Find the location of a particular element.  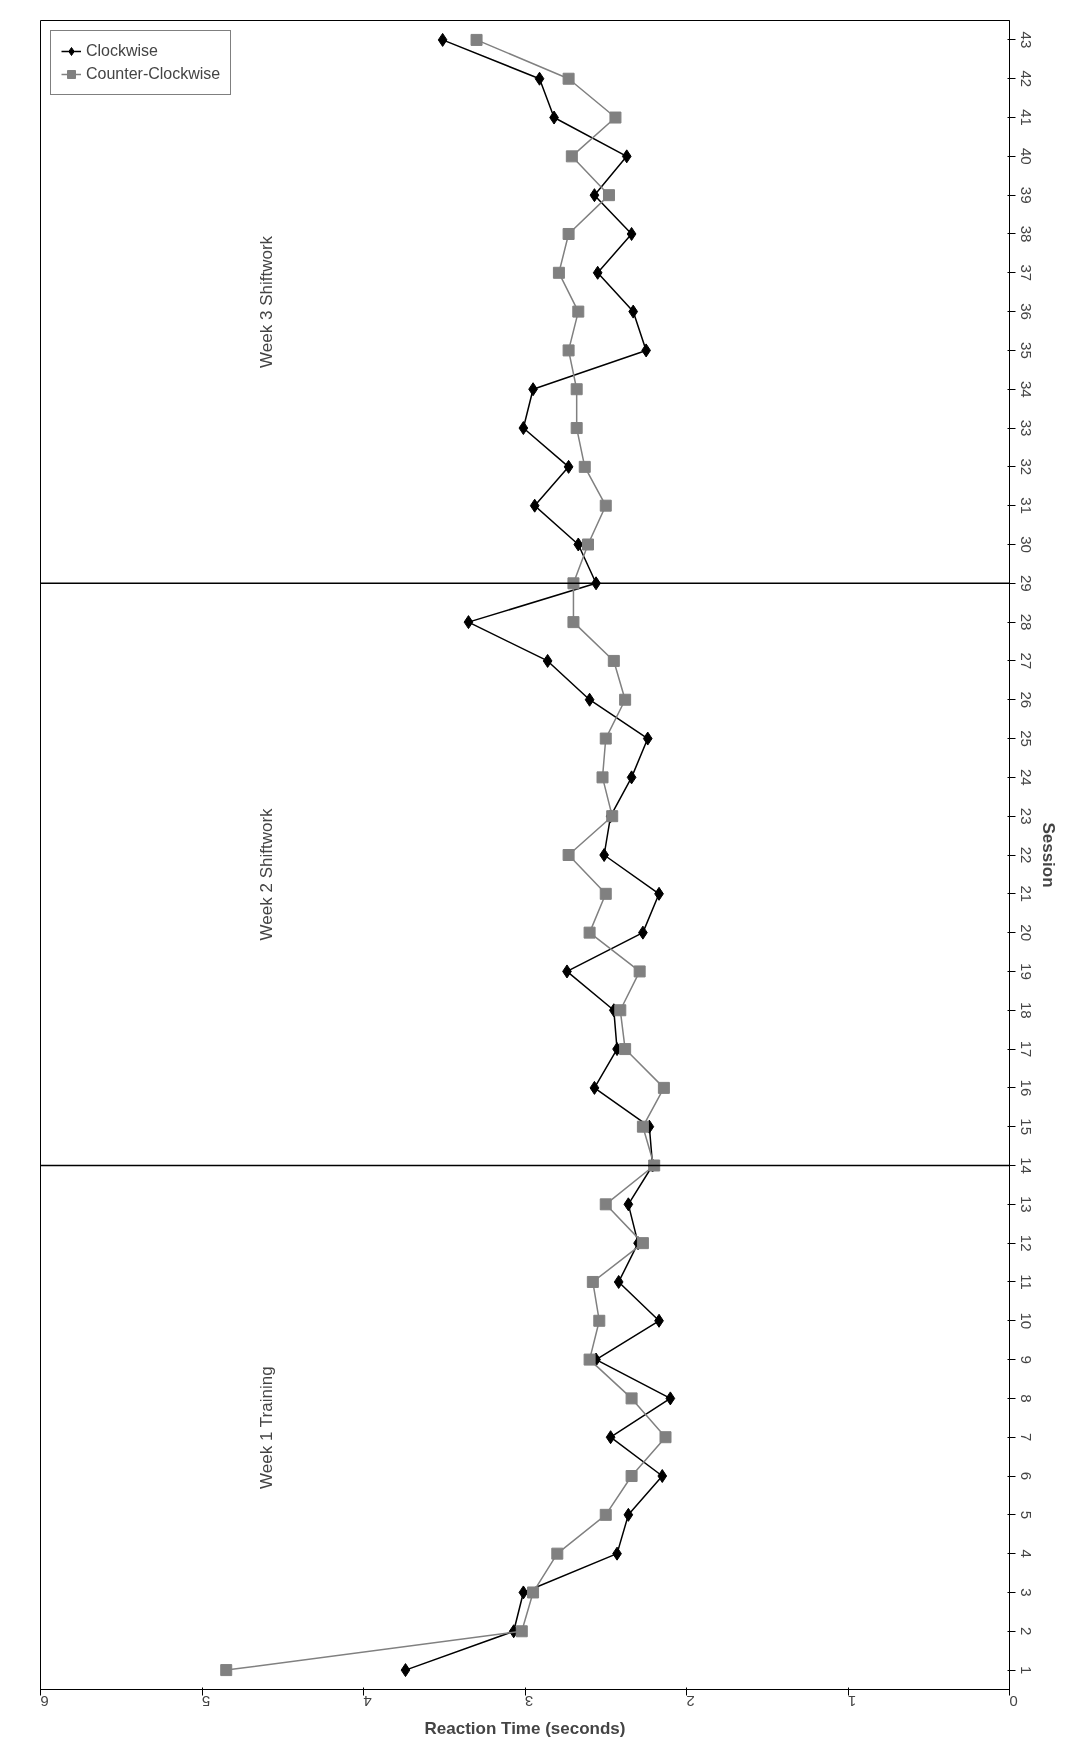

y-tick-label: 41 is located at coordinates (1026, 117).